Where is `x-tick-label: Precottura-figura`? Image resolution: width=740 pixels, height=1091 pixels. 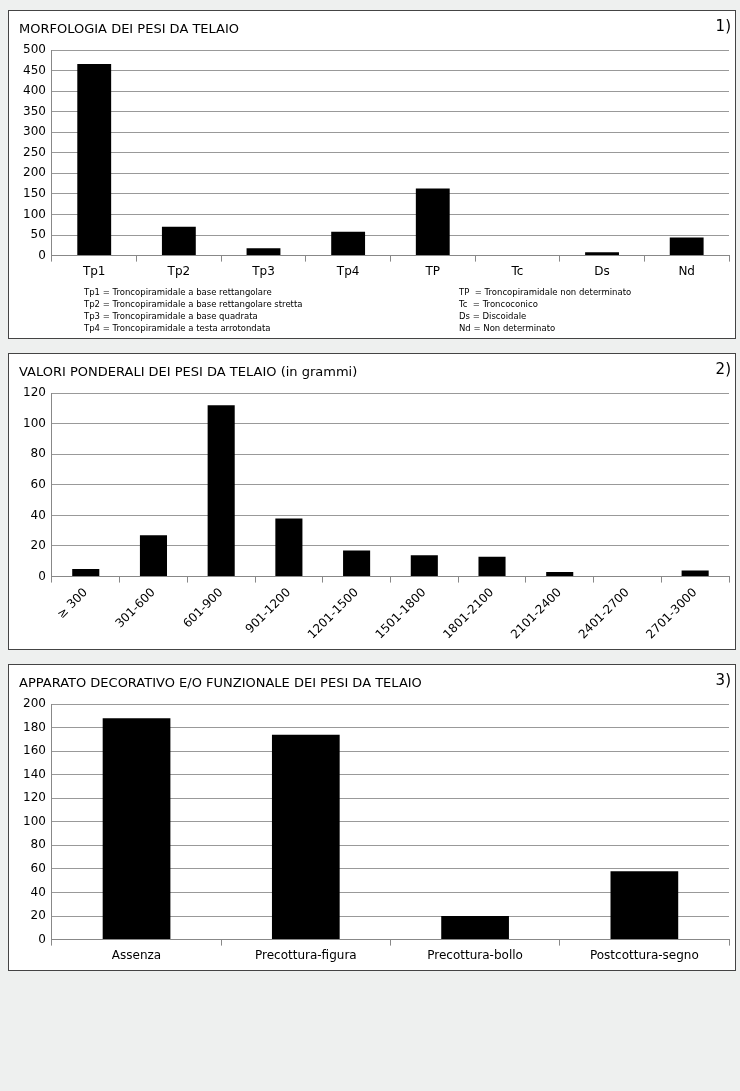 x-tick-label: Precottura-figura is located at coordinates (305, 954).